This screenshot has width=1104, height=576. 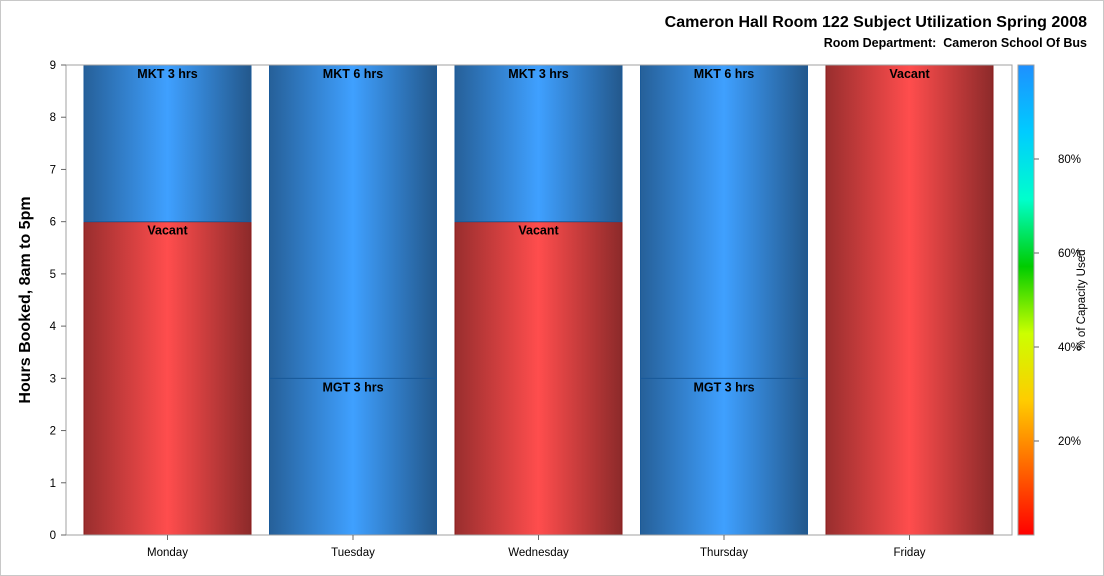 I want to click on colorbar-tick-label: 40%, so click(x=1069, y=348).